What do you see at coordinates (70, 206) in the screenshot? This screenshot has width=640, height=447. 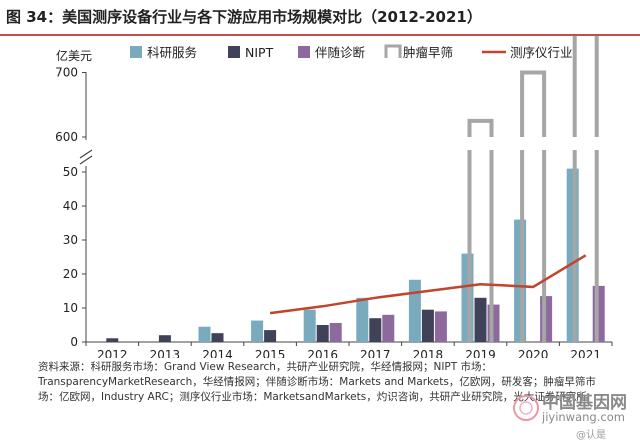 I see `y-tick-label: 40` at bounding box center [70, 206].